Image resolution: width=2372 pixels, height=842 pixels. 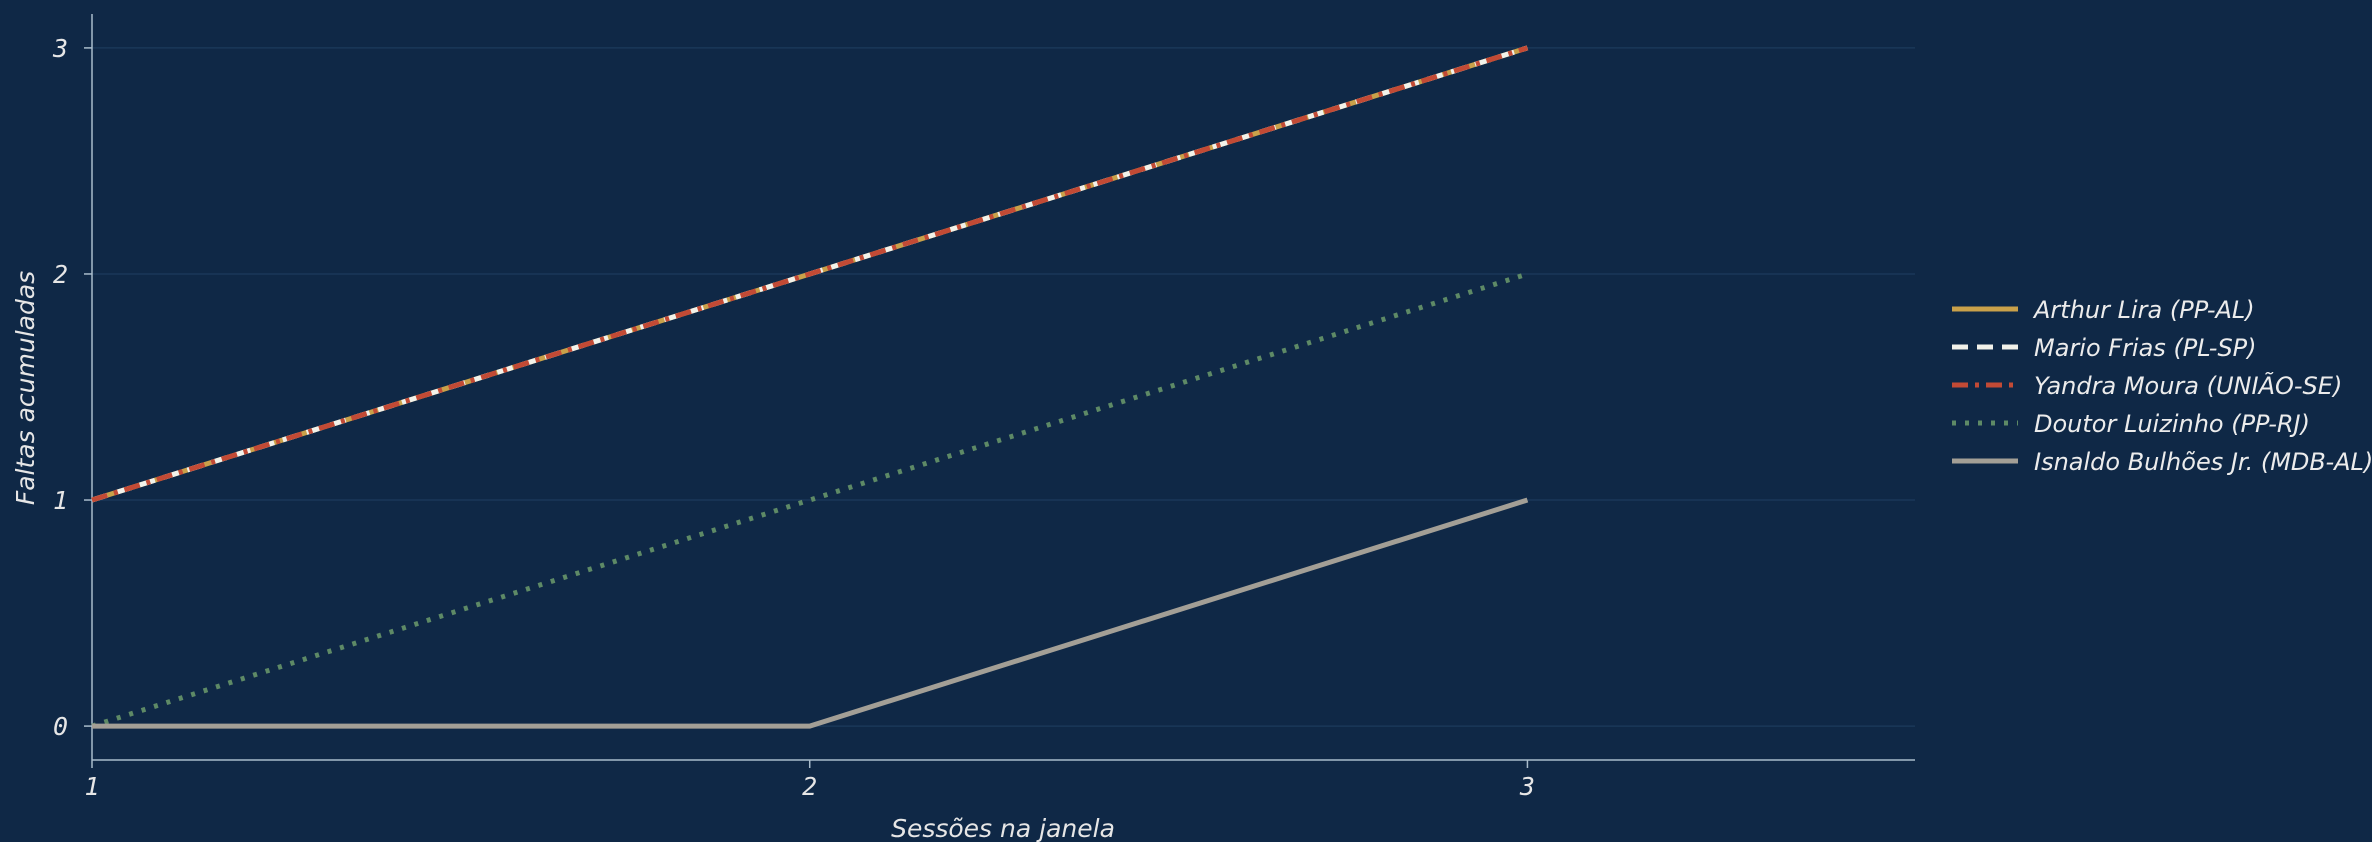 I want to click on legend-label-2: Mario Frias (PL-SP), so click(x=2145, y=348).